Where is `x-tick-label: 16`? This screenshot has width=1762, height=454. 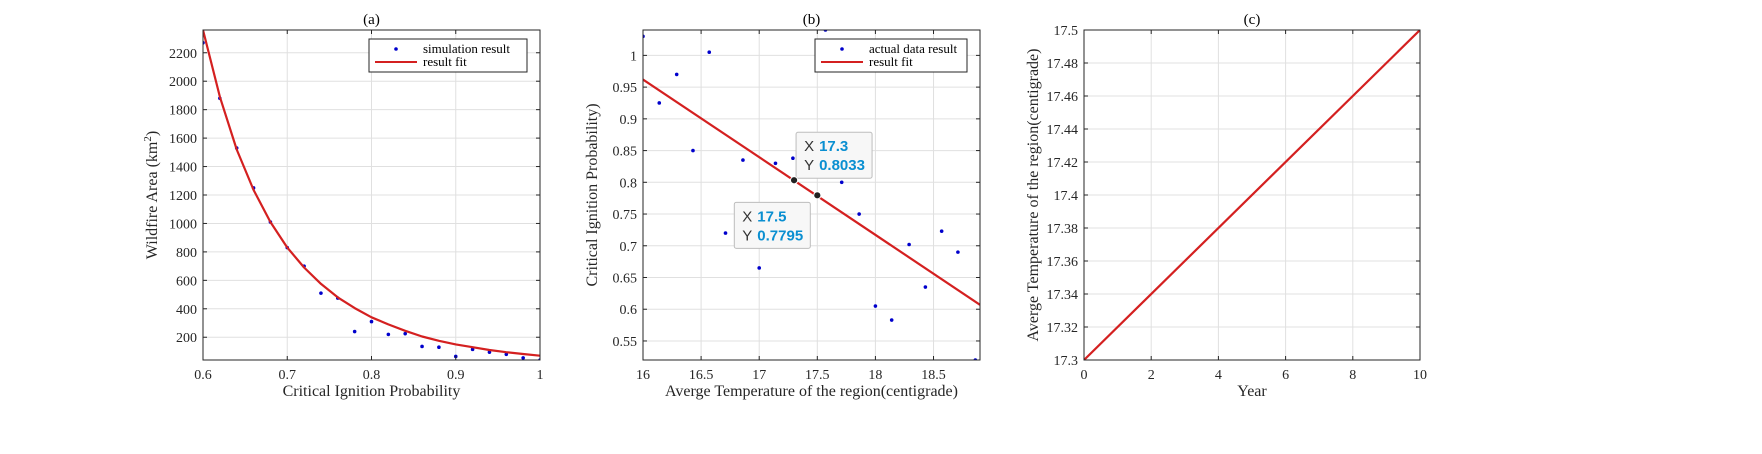
x-tick-label: 16 is located at coordinates (643, 375).